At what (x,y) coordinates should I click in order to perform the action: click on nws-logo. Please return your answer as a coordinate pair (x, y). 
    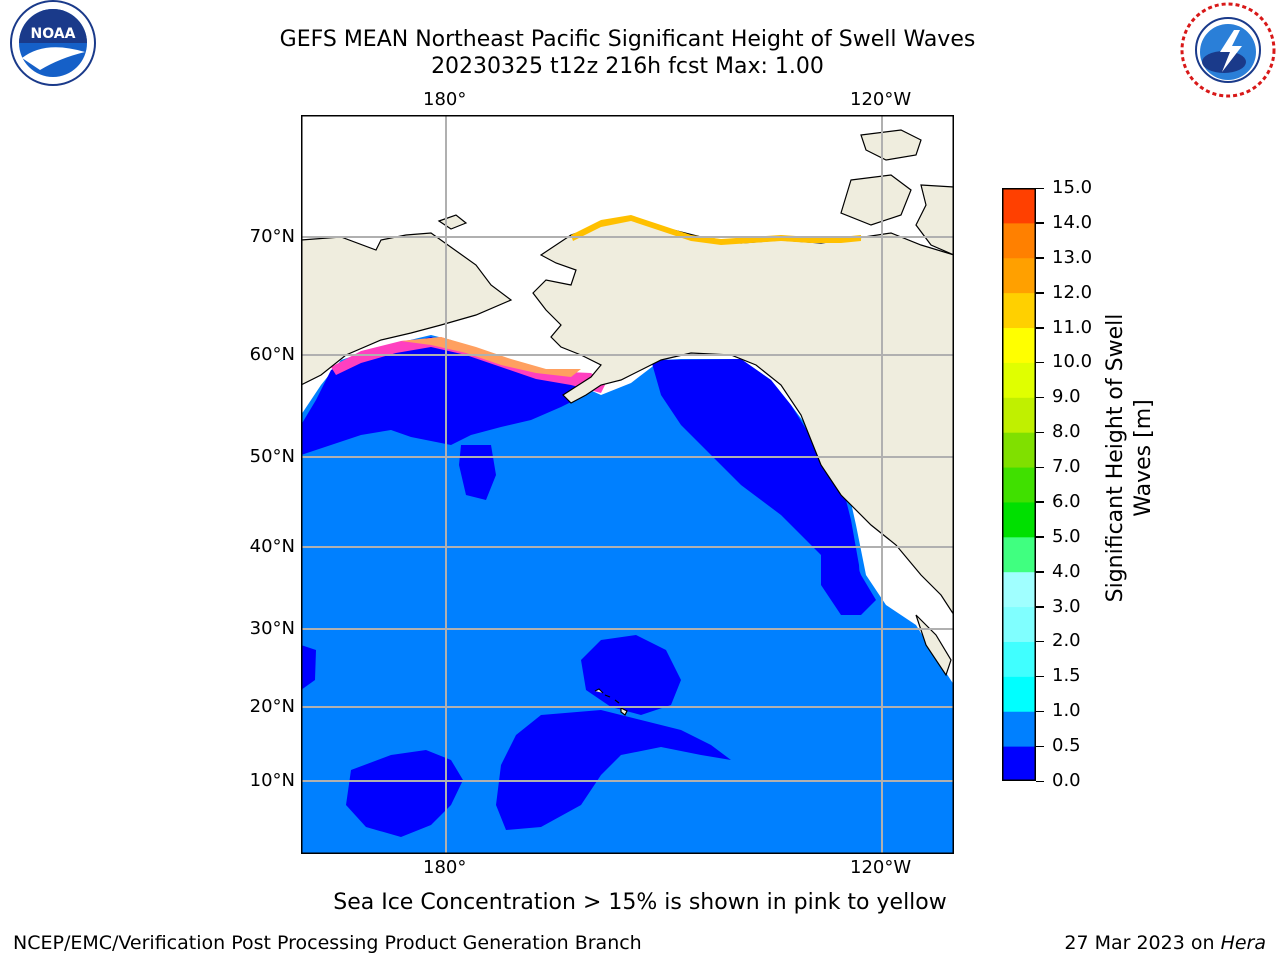
    Looking at the image, I should click on (1228, 50).